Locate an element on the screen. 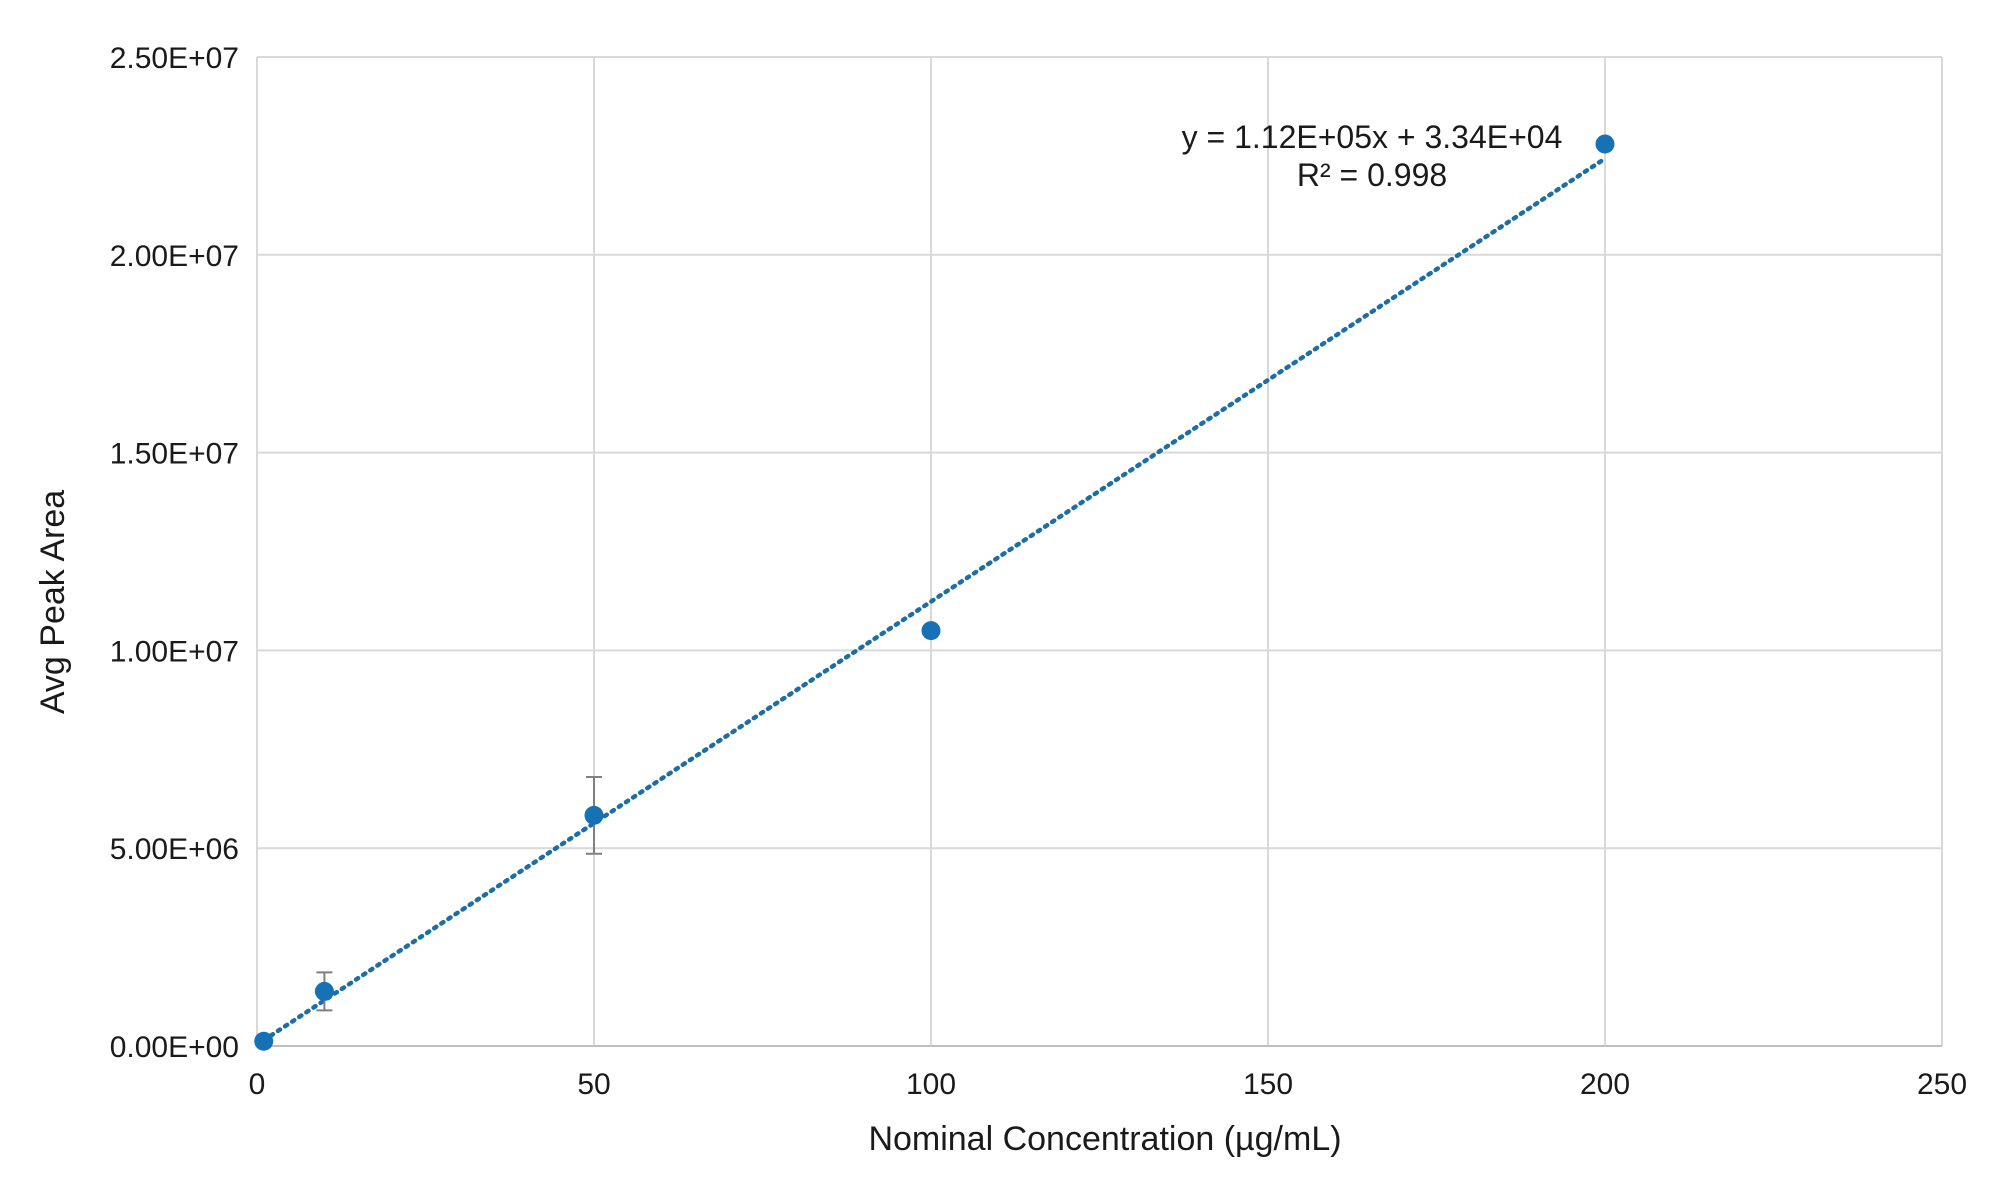 Image resolution: width=2000 pixels, height=1197 pixels. y-tick-label: 2.00E+07 is located at coordinates (174, 256).